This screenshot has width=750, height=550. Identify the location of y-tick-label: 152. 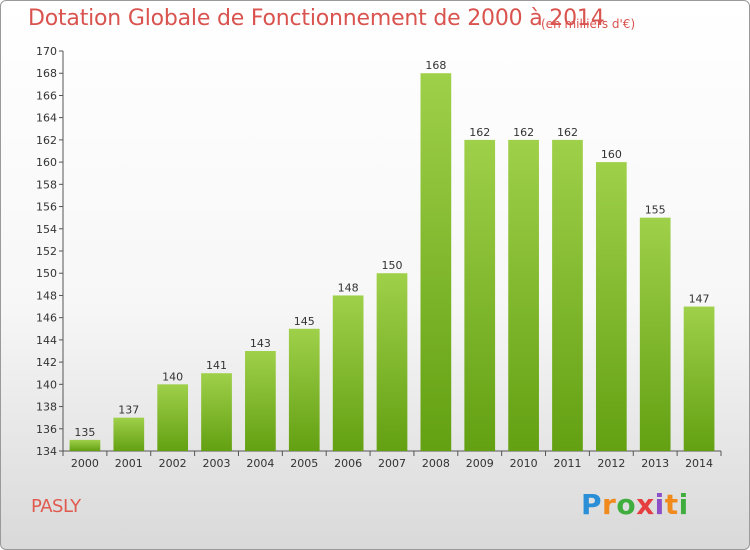
(46, 251).